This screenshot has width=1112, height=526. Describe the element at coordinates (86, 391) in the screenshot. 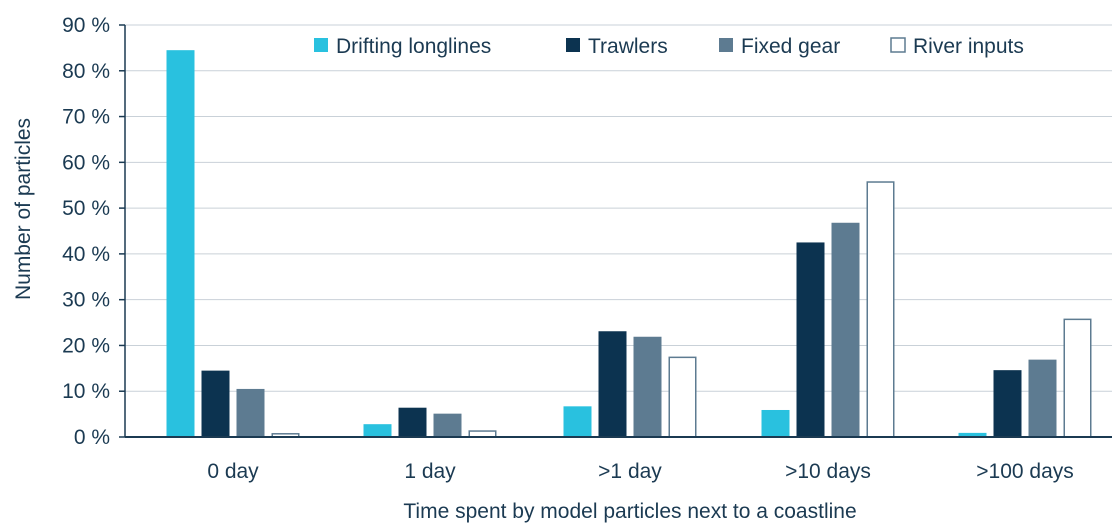

I see `y-tick-label: 10 %` at that location.